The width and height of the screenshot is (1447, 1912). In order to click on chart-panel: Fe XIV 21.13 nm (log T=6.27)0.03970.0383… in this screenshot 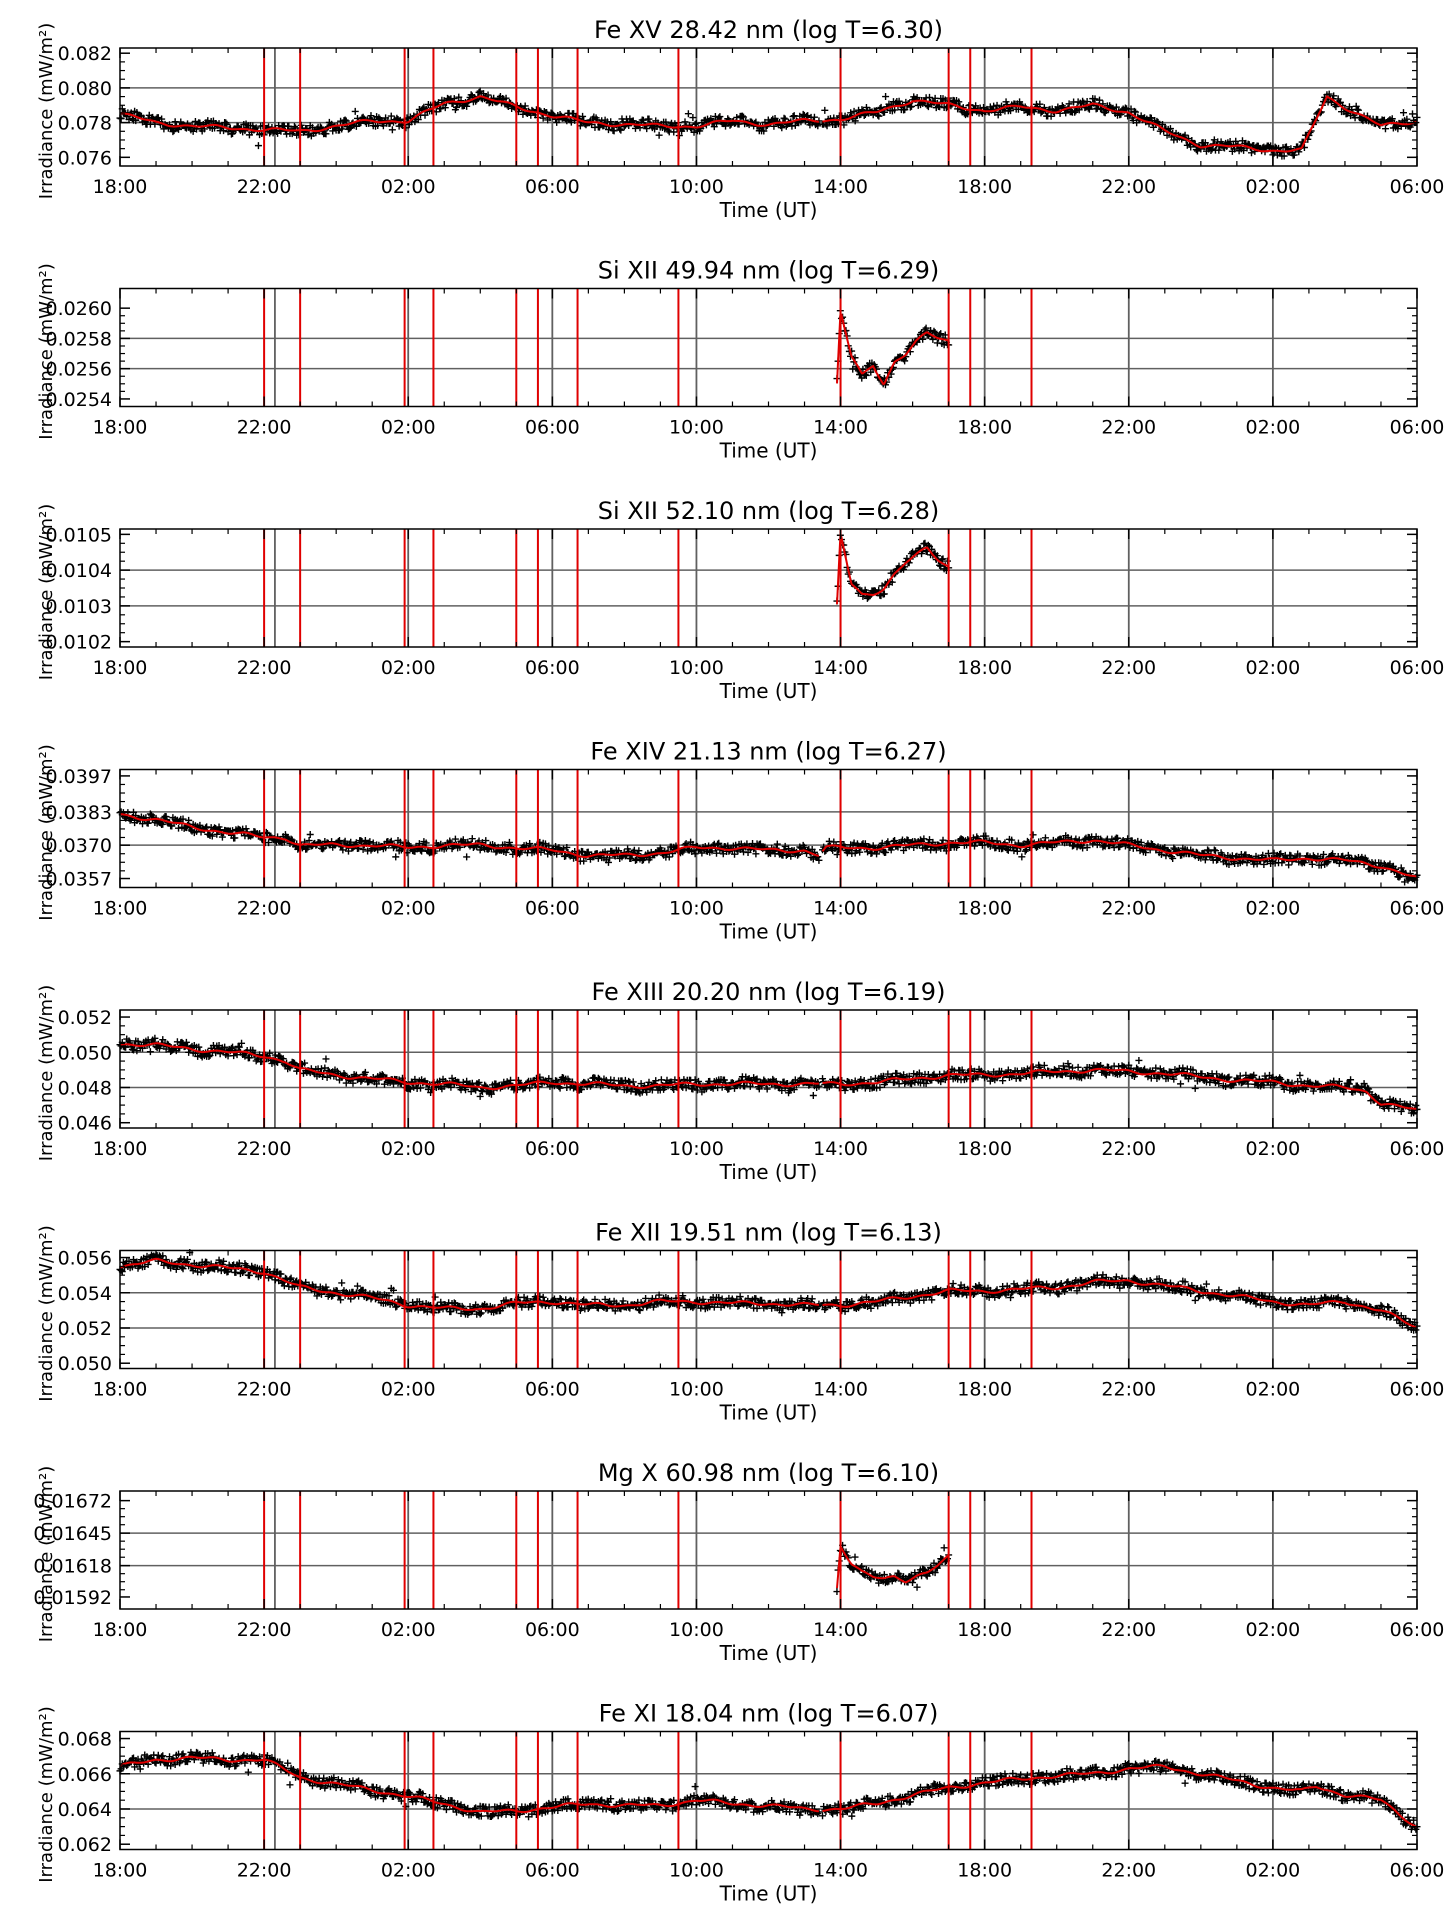, I will do `click(740, 841)`.